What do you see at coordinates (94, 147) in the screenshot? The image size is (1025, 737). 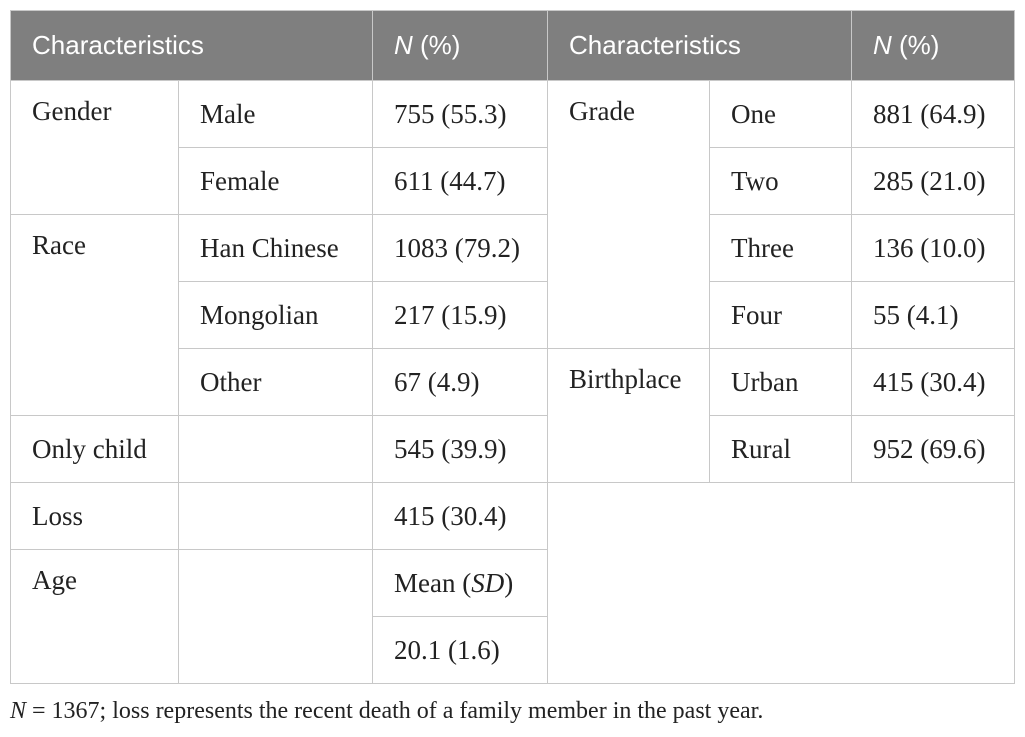 I see `gender-label: Gender` at bounding box center [94, 147].